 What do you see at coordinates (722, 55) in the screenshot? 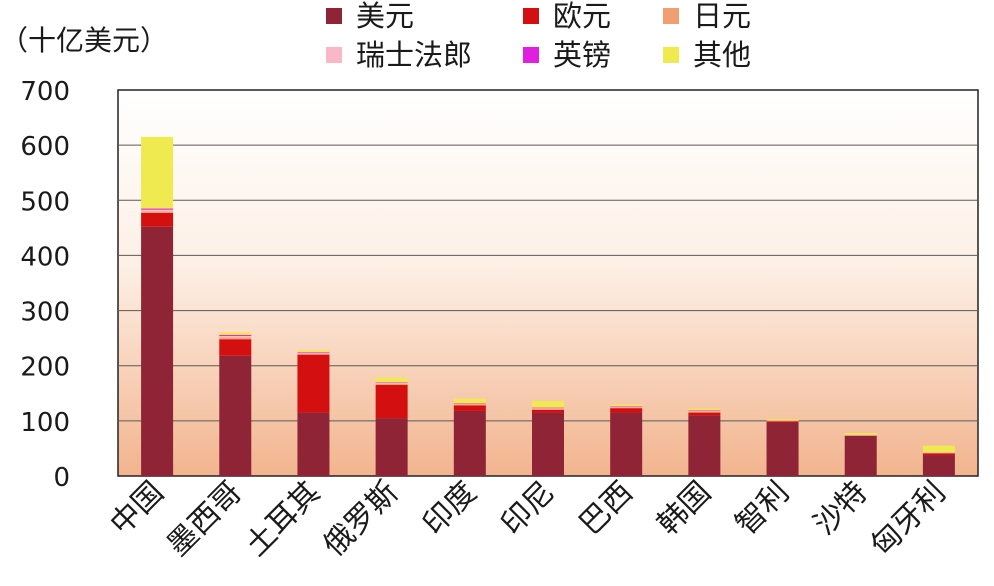
I see `legend-label: 其他` at bounding box center [722, 55].